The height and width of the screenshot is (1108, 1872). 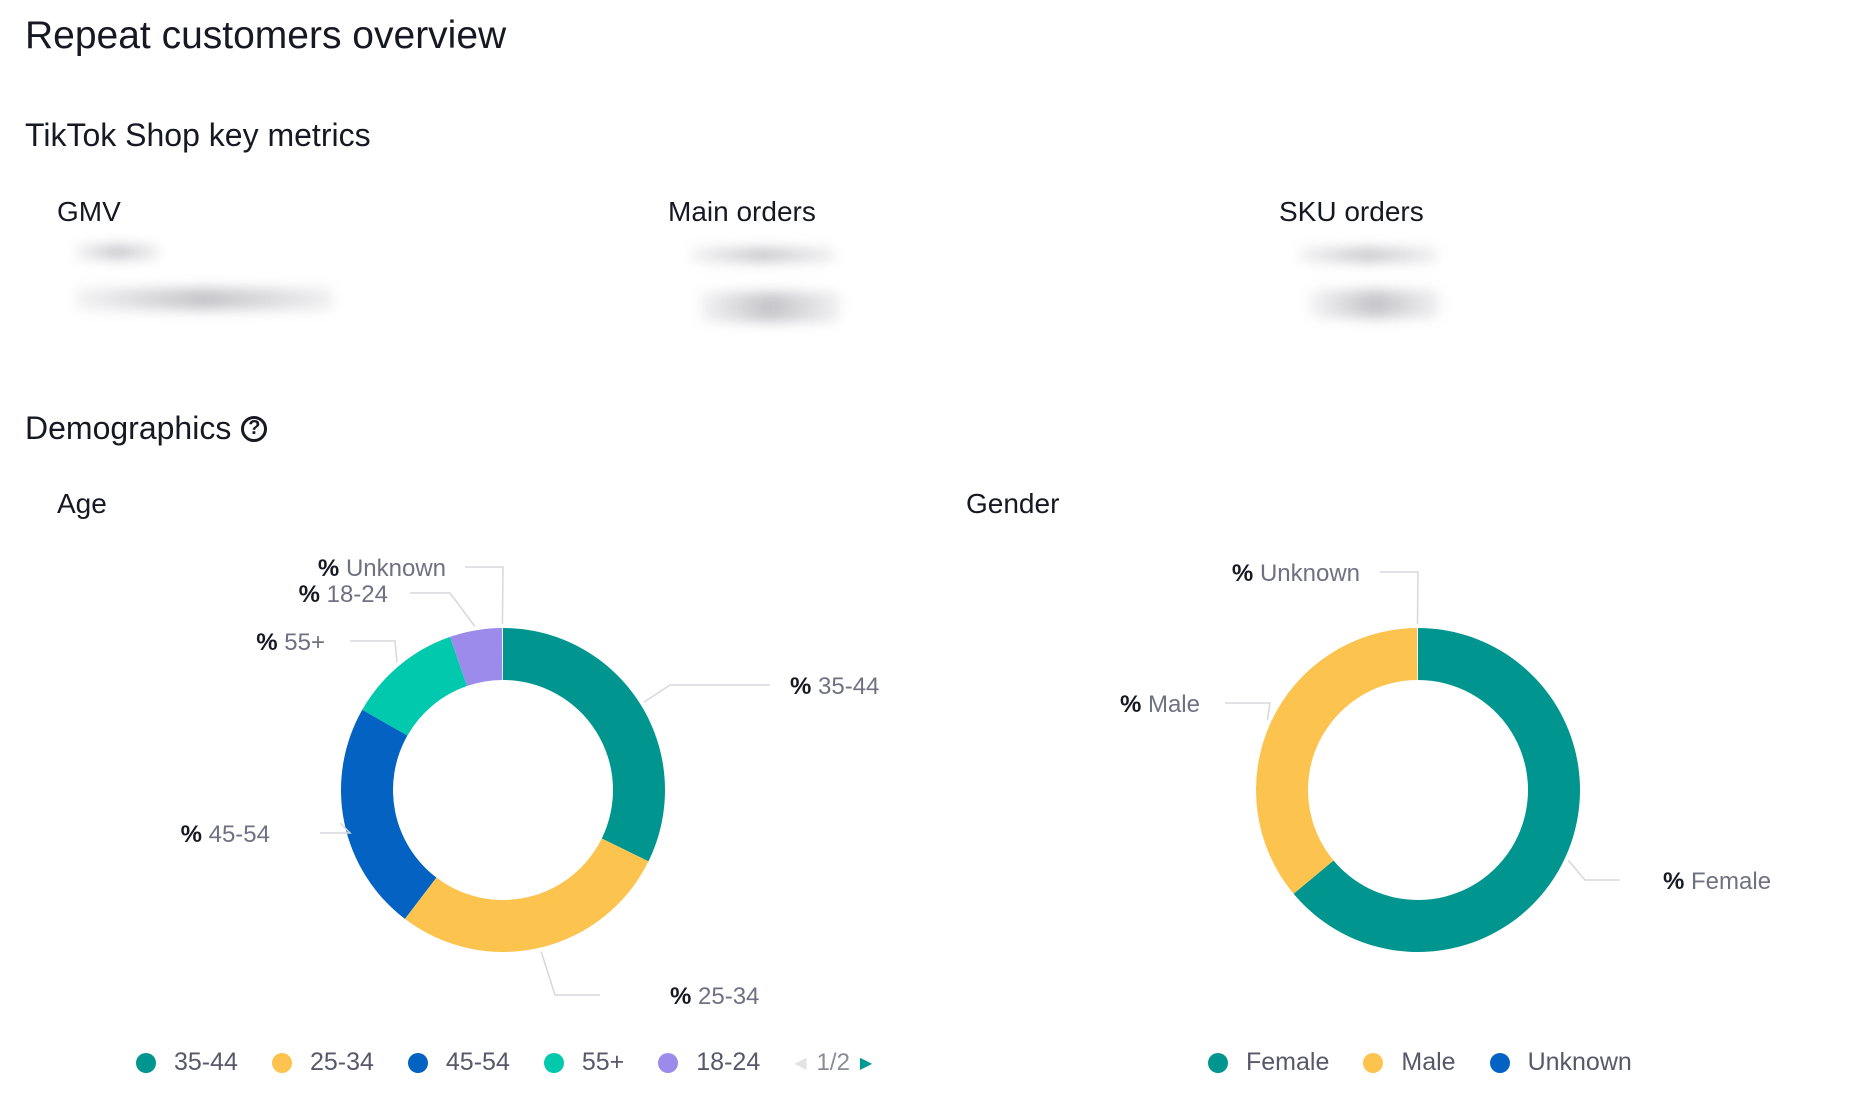 What do you see at coordinates (770, 307) in the screenshot?
I see `metric-main-orders-value-redacted` at bounding box center [770, 307].